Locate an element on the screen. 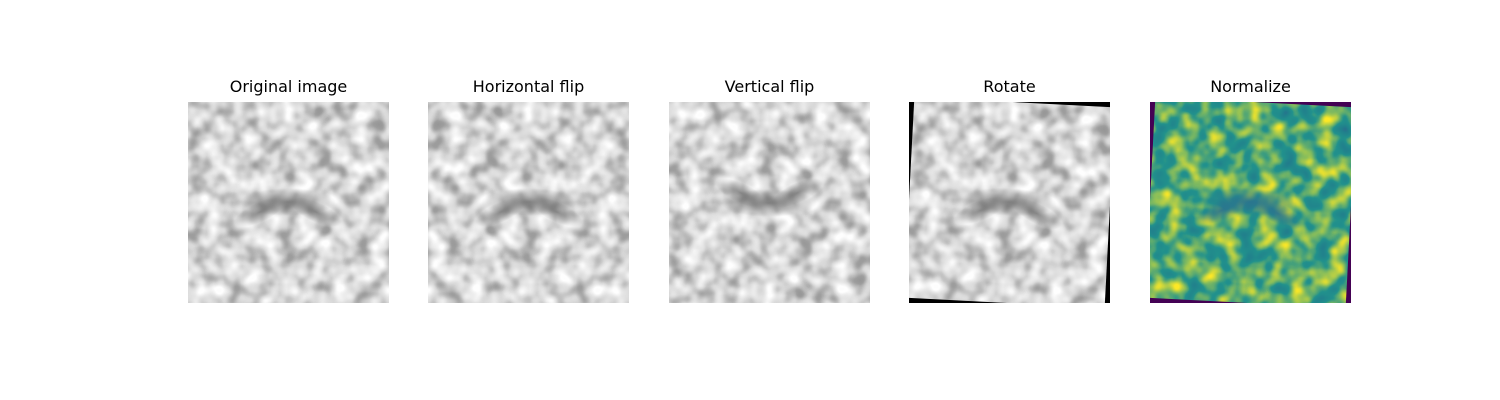  panel-normalize: Normalize is located at coordinates (1250, 188).